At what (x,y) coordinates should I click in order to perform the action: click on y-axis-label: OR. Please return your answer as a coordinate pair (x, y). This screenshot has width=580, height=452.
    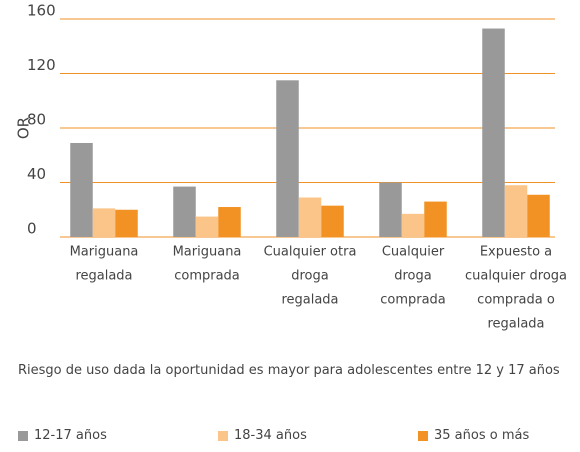
    Looking at the image, I should click on (24, 128).